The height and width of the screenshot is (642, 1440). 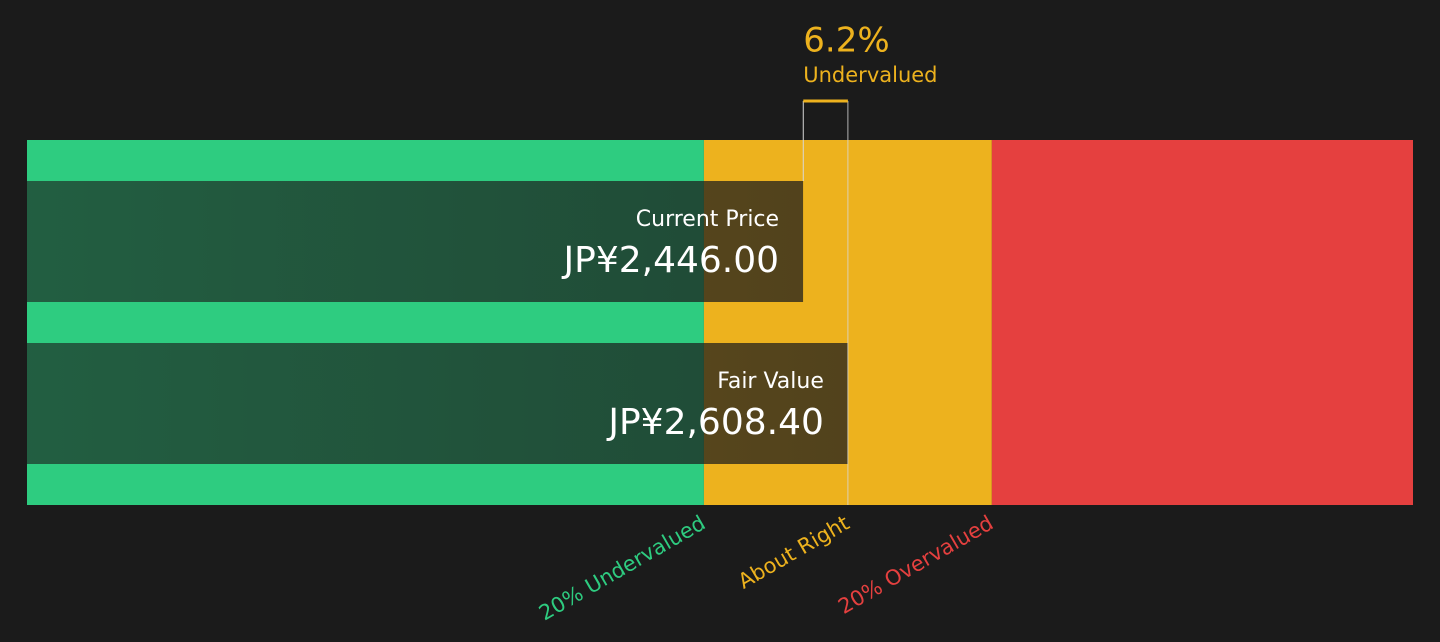 I want to click on difference-value: 6.2%, so click(x=846, y=41).